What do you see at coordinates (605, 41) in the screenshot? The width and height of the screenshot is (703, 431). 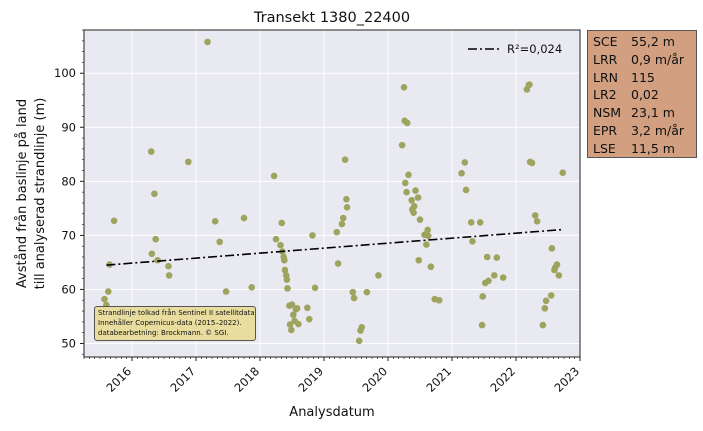 I see `stat-key: SCE` at bounding box center [605, 41].